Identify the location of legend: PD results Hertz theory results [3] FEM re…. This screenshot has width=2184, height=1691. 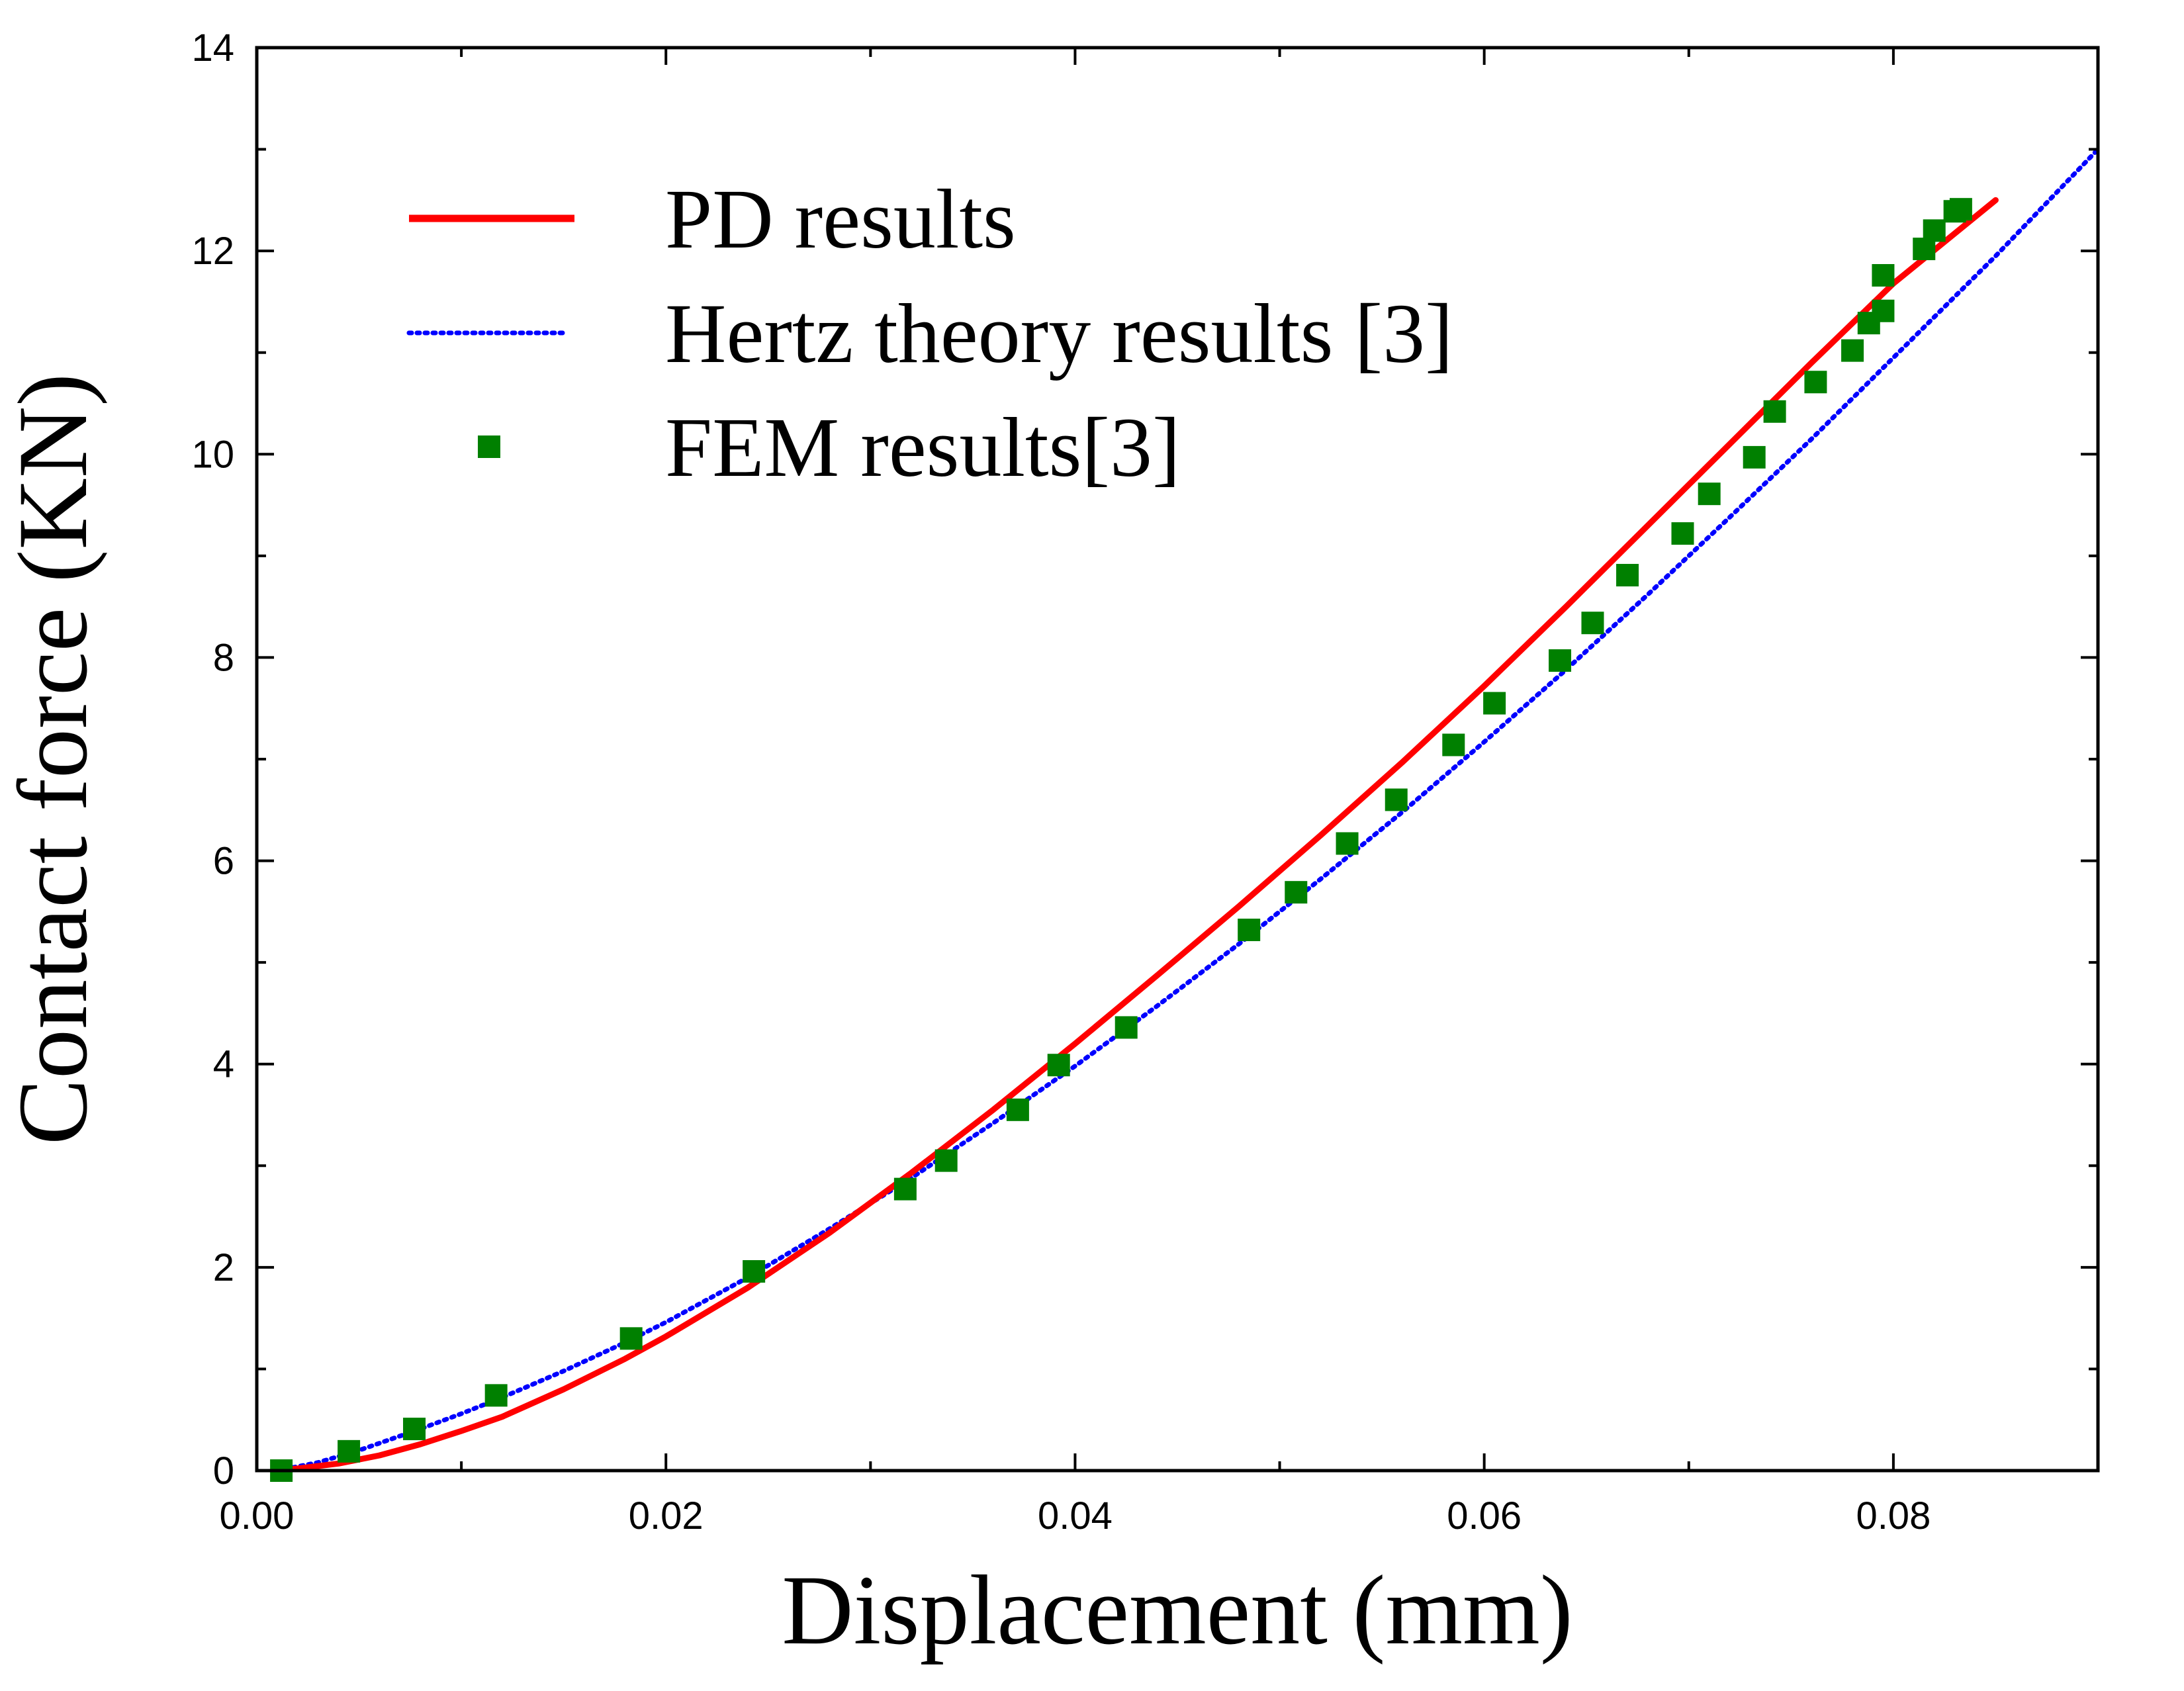
(930, 333).